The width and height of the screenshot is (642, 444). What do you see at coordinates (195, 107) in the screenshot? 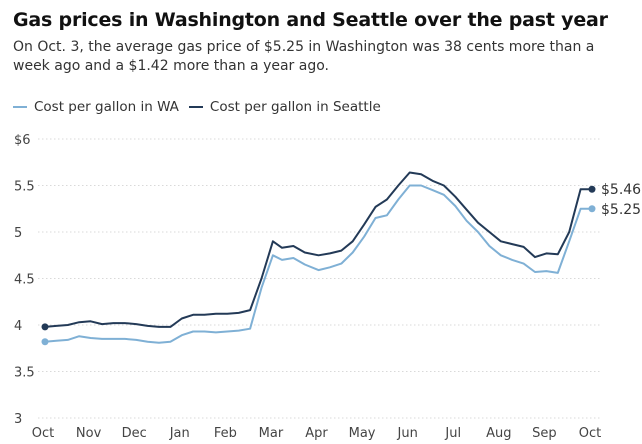
I see `legend-swatch-seattle` at bounding box center [195, 107].